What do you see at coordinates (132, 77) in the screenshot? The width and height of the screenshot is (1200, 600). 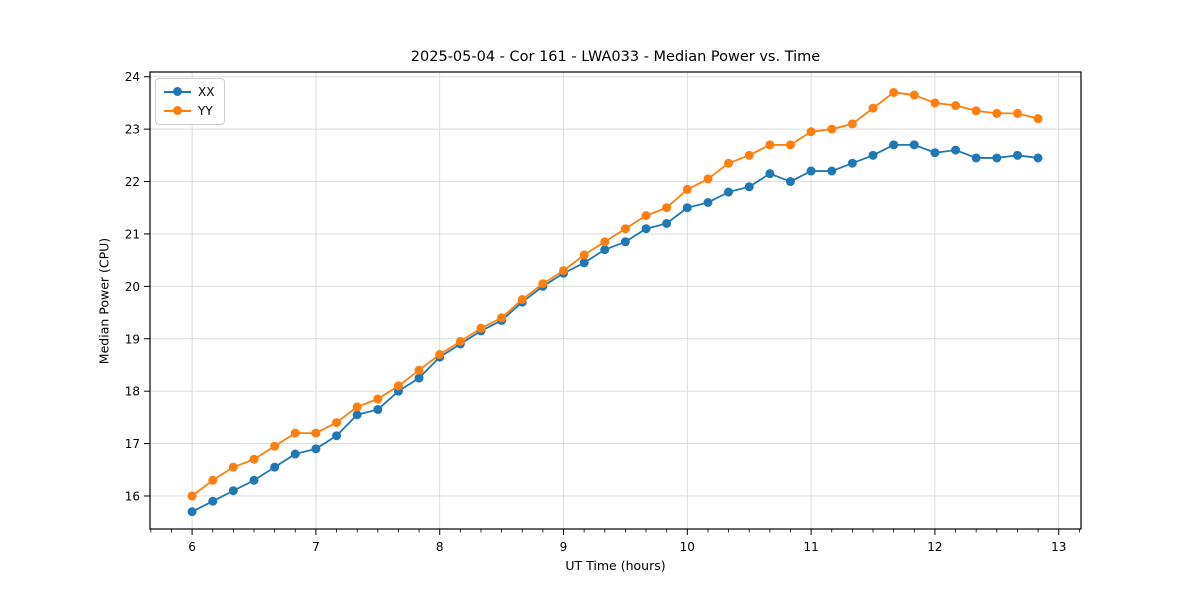 I see `y-tick-label: 24` at bounding box center [132, 77].